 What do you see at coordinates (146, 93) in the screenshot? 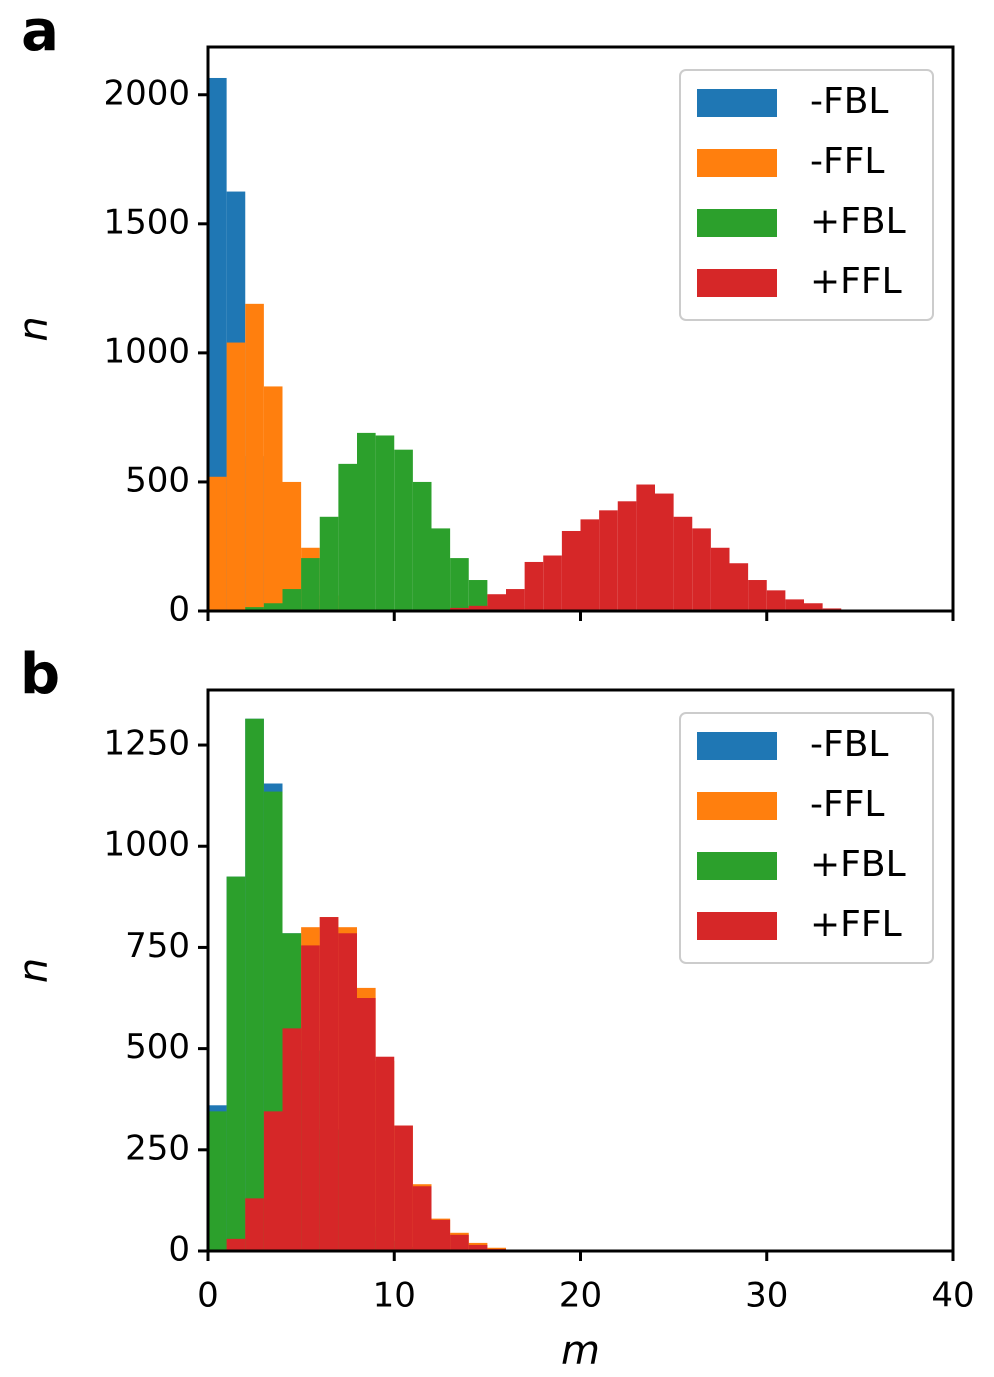
I see `y-tick-label: 2000` at bounding box center [146, 93].